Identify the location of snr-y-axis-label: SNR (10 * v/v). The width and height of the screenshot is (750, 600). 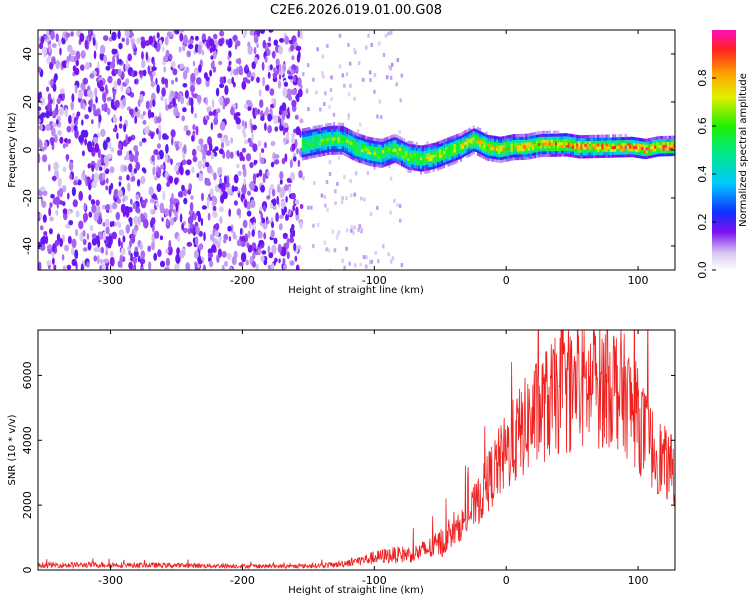
(12, 449).